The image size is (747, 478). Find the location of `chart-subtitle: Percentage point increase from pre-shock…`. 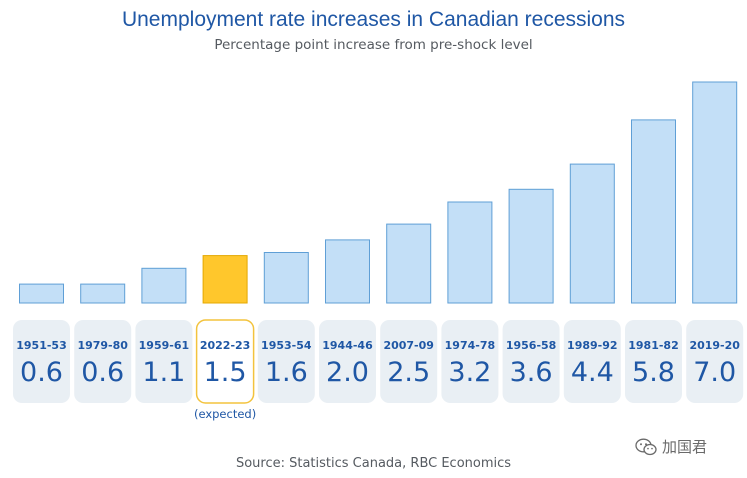

chart-subtitle: Percentage point increase from pre-shock… is located at coordinates (373, 45).